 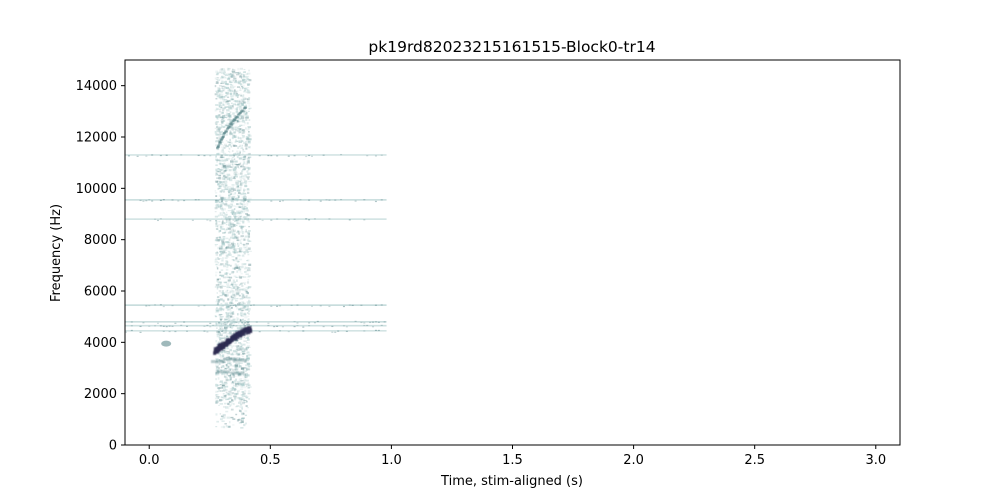 I want to click on x-axis: 0.0 0.5 1.0 1.5 2.0 2.5 3.0, so click(x=512, y=456).